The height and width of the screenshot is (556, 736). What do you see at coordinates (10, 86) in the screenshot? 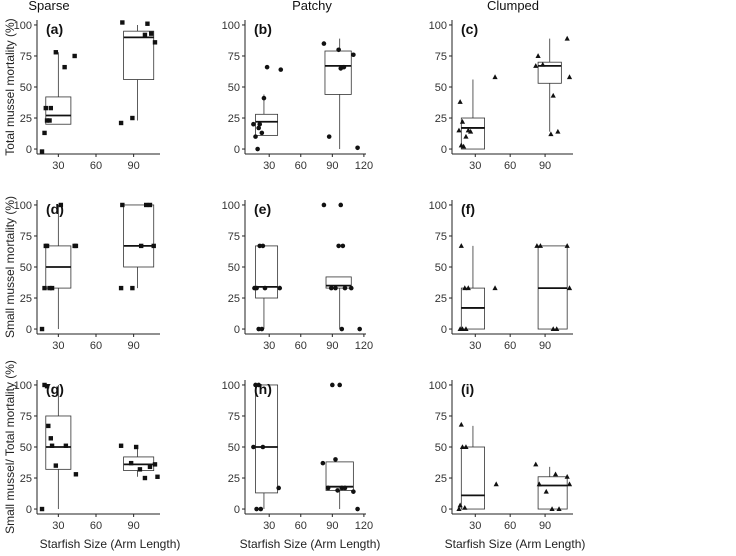
I see `y-axis-title: Total mussel mortality (%)` at bounding box center [10, 86].